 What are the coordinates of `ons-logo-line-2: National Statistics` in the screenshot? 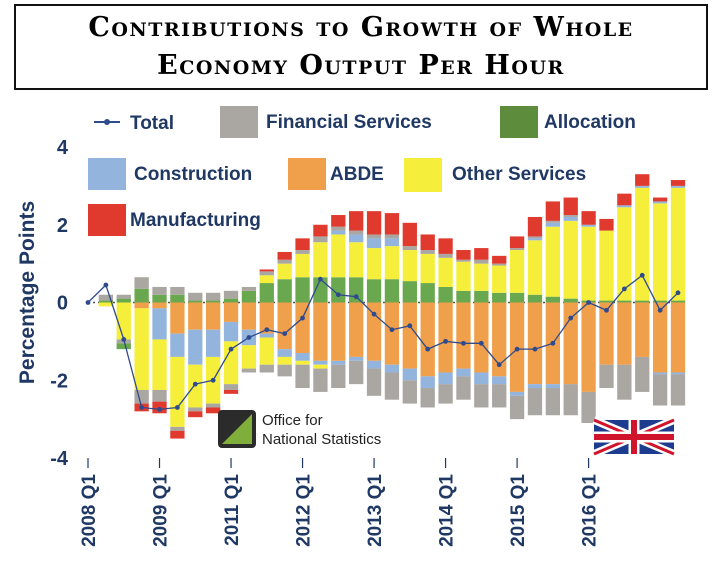 It's located at (321, 439).